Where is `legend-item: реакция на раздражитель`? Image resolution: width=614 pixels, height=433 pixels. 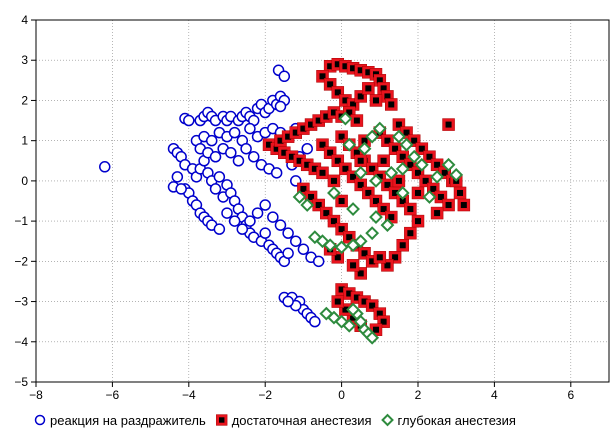
legend-item: реакция на раздражитель is located at coordinates (120, 420).